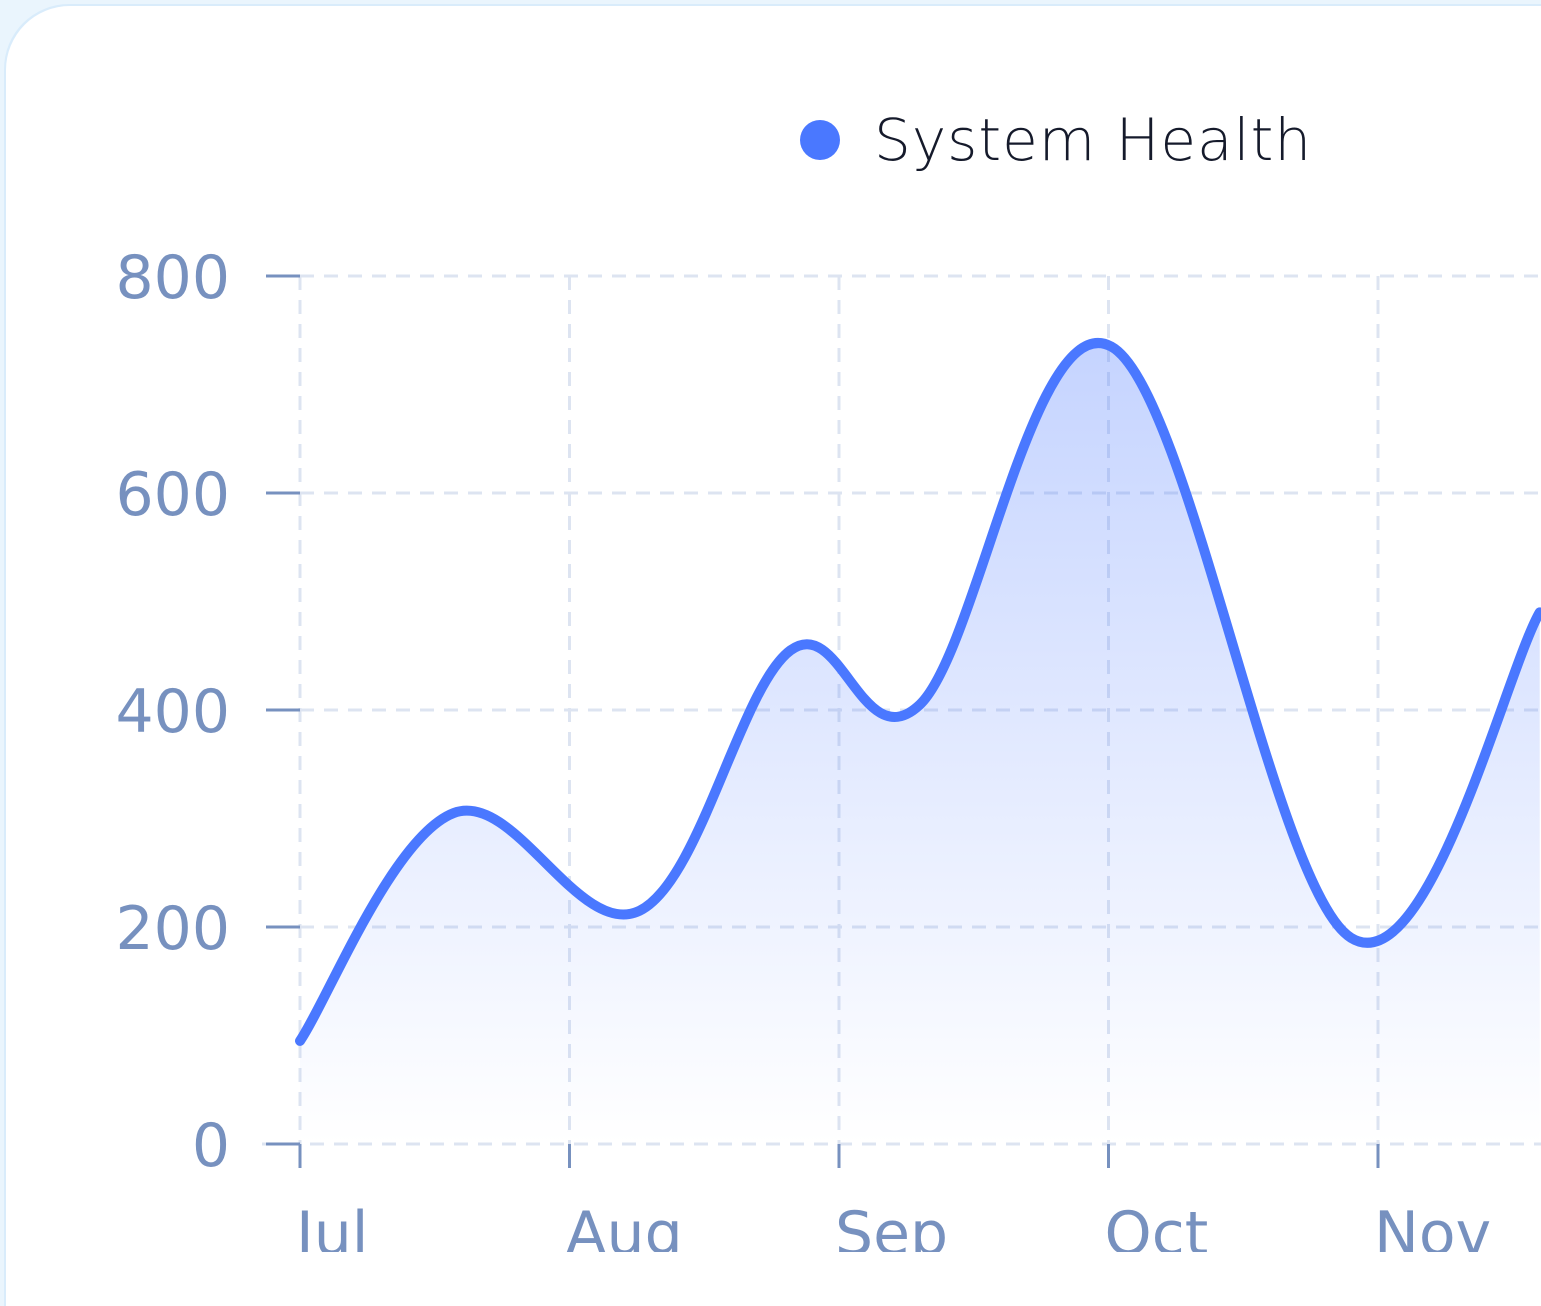 The width and height of the screenshot is (1541, 1306). Describe the element at coordinates (330, 1225) in the screenshot. I see `x-tick-label-jul: Jul` at that location.